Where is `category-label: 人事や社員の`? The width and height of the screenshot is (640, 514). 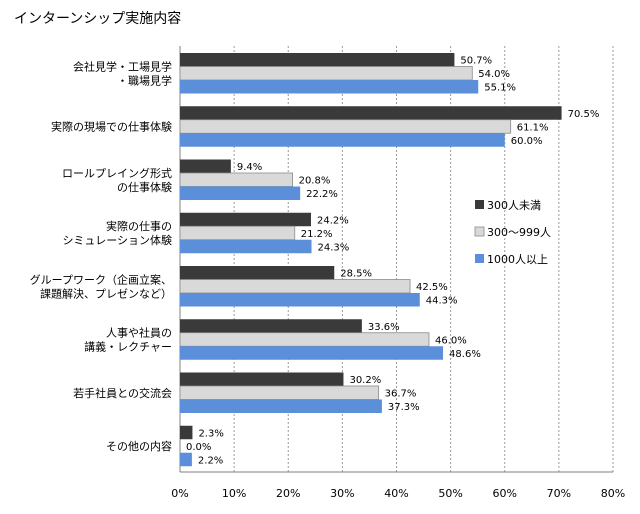
category-label: 人事や社員の is located at coordinates (139, 333).